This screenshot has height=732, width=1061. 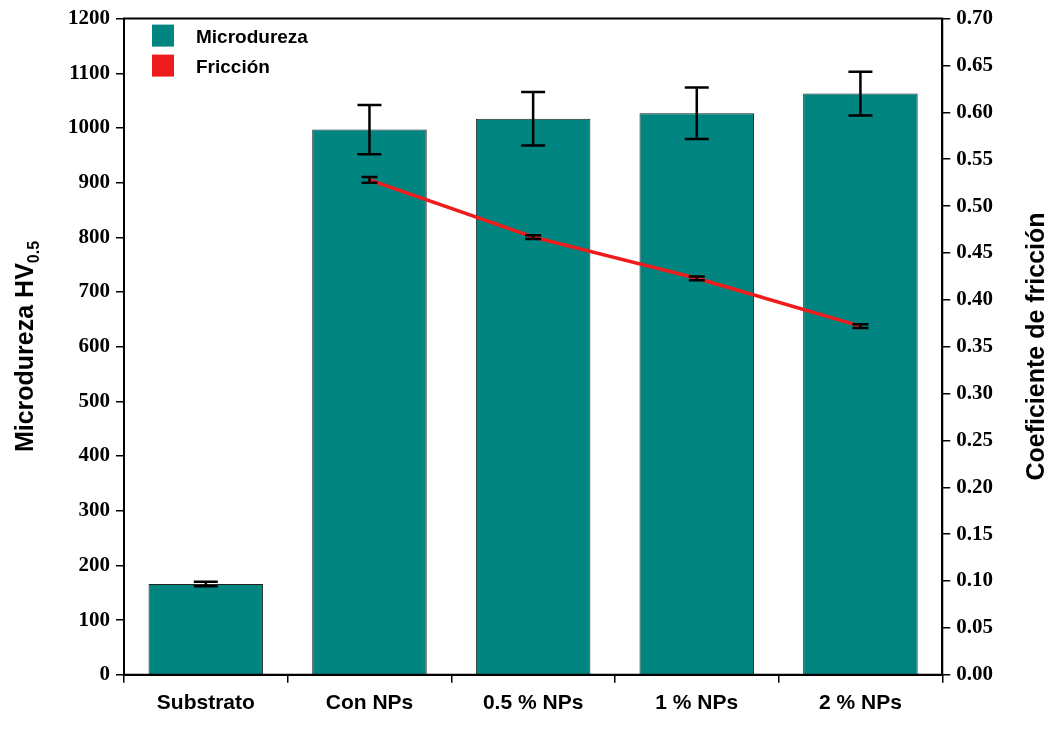 I want to click on y2-tick-label: 0.60, so click(x=974, y=110).